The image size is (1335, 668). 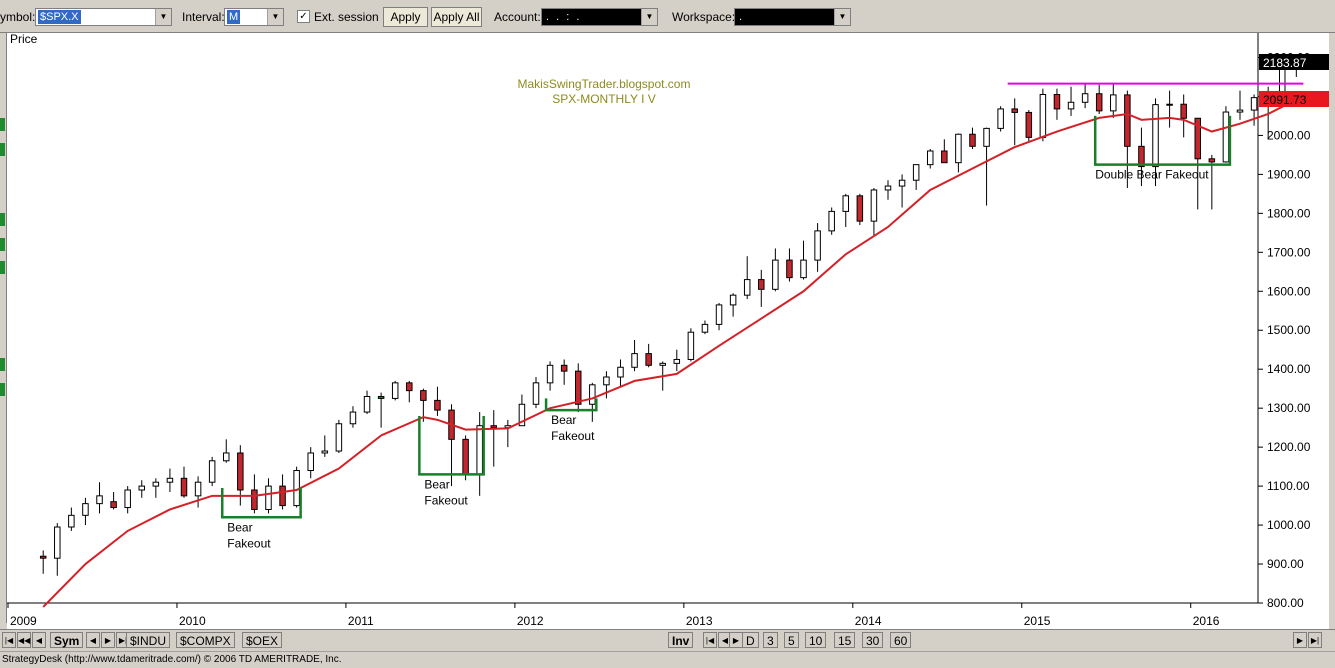 What do you see at coordinates (517, 17) in the screenshot?
I see `account-label: Account:` at bounding box center [517, 17].